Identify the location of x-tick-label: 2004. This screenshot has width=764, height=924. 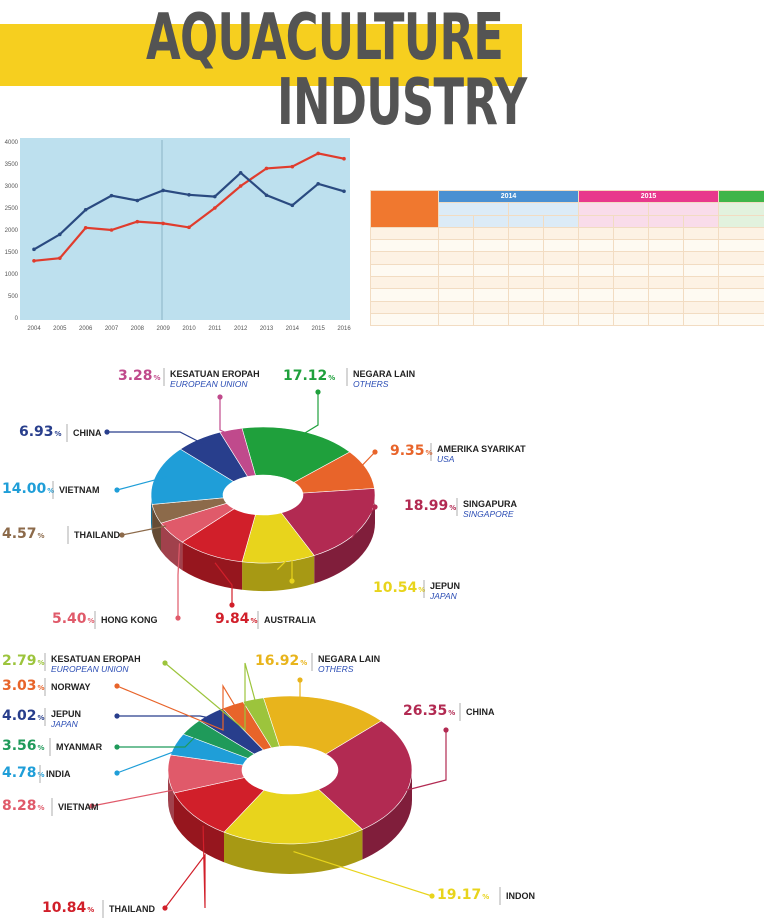
(34, 329).